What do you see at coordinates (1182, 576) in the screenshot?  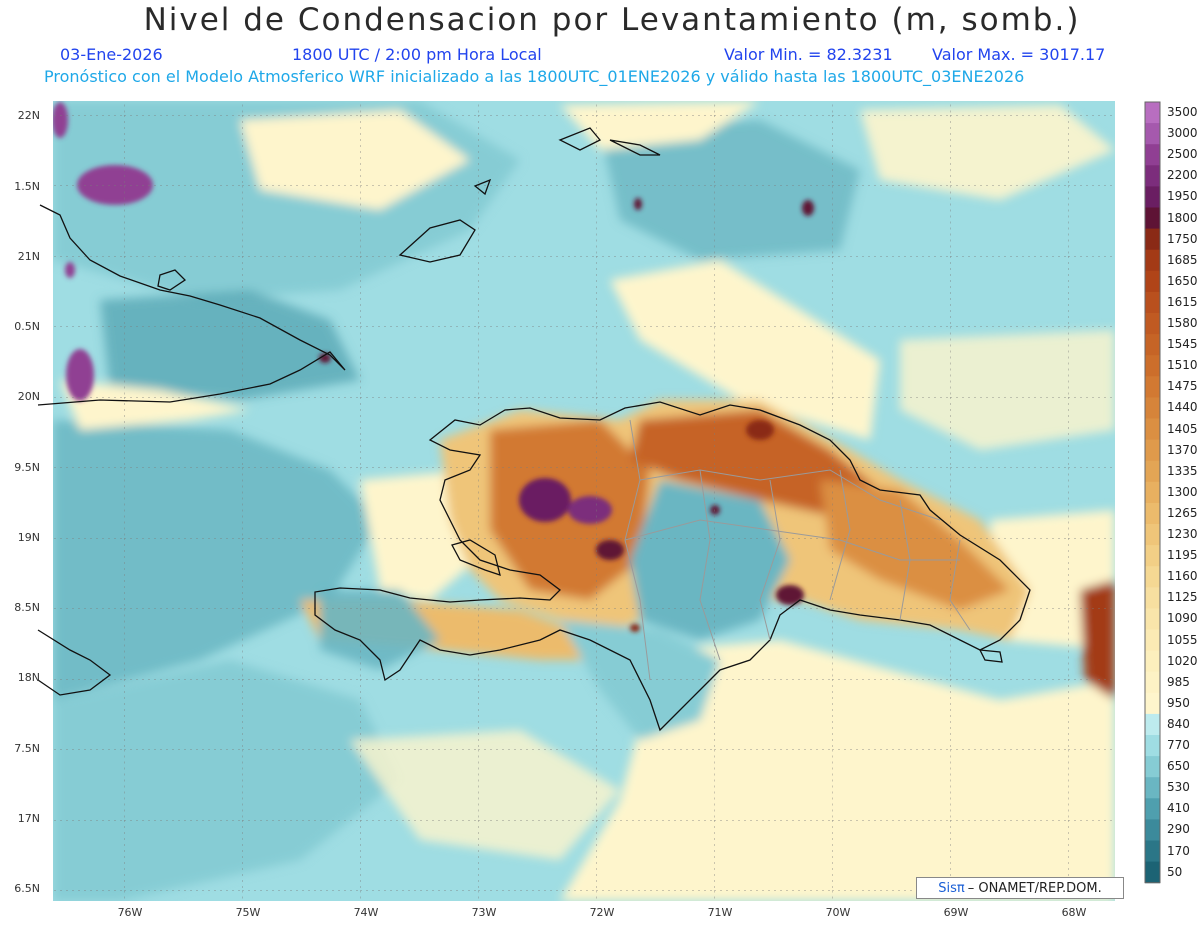 I see `colorbar-label: 1160` at bounding box center [1182, 576].